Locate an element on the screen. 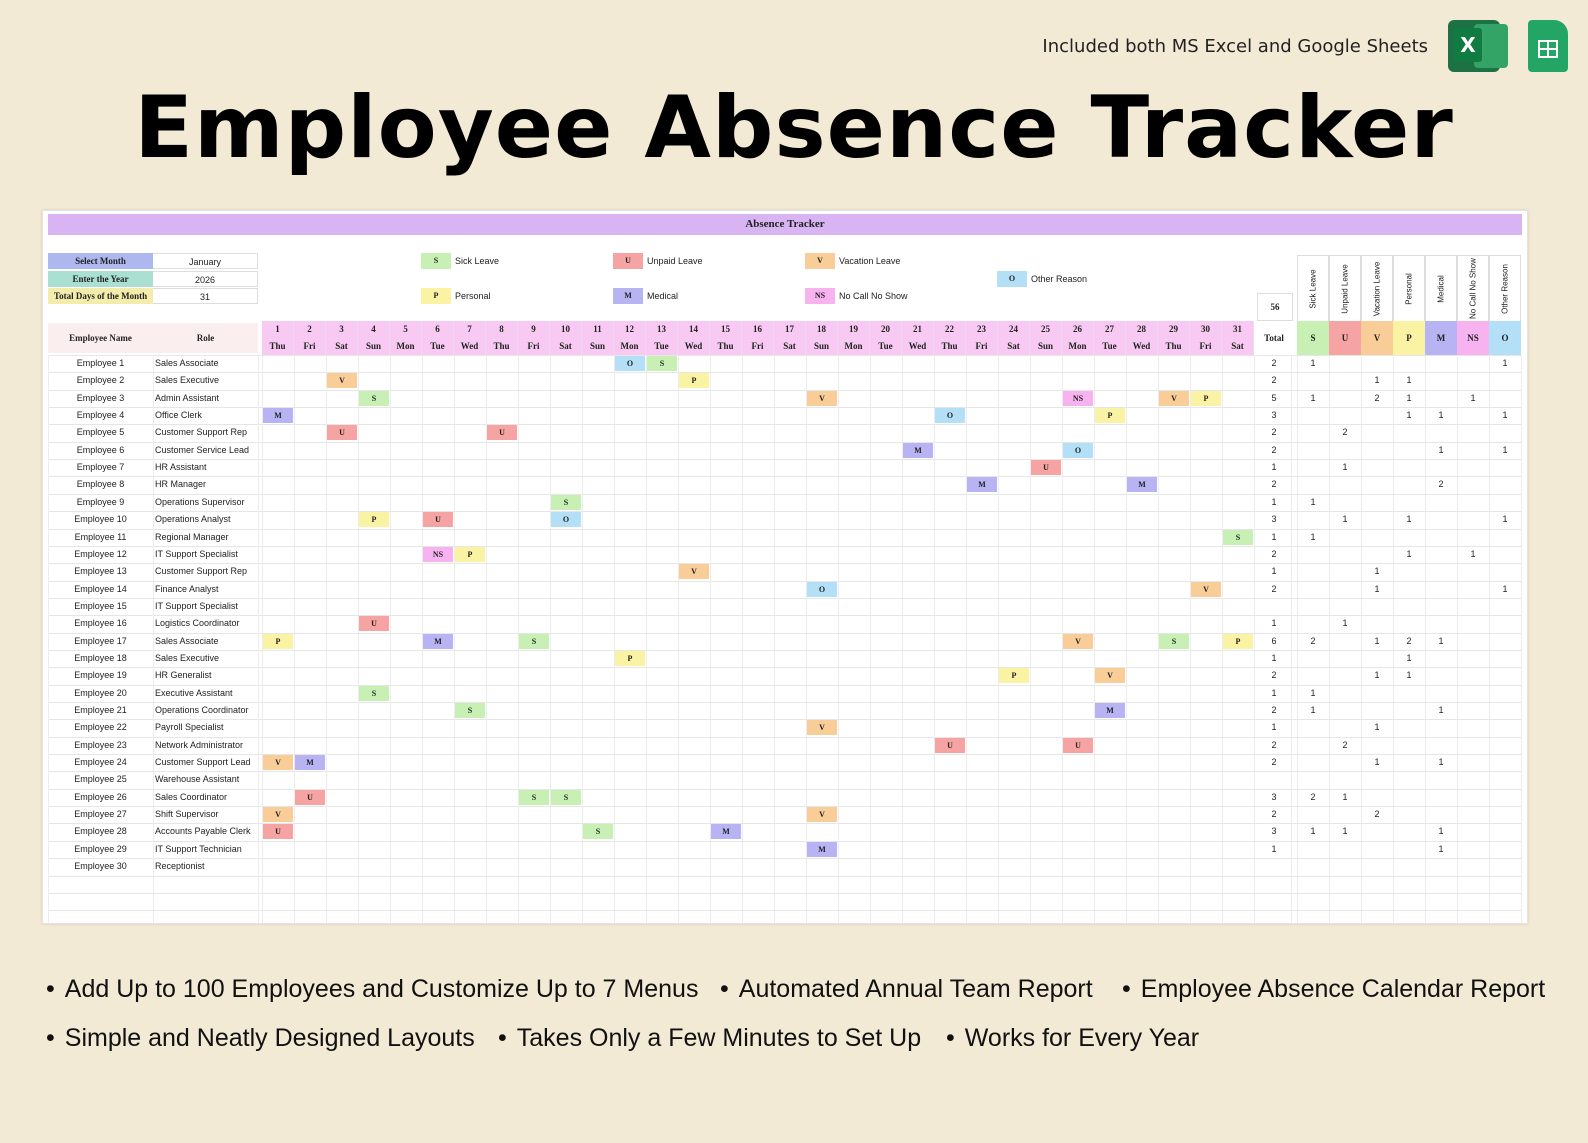 The image size is (1588, 1143). day-number: 22 is located at coordinates (950, 329).